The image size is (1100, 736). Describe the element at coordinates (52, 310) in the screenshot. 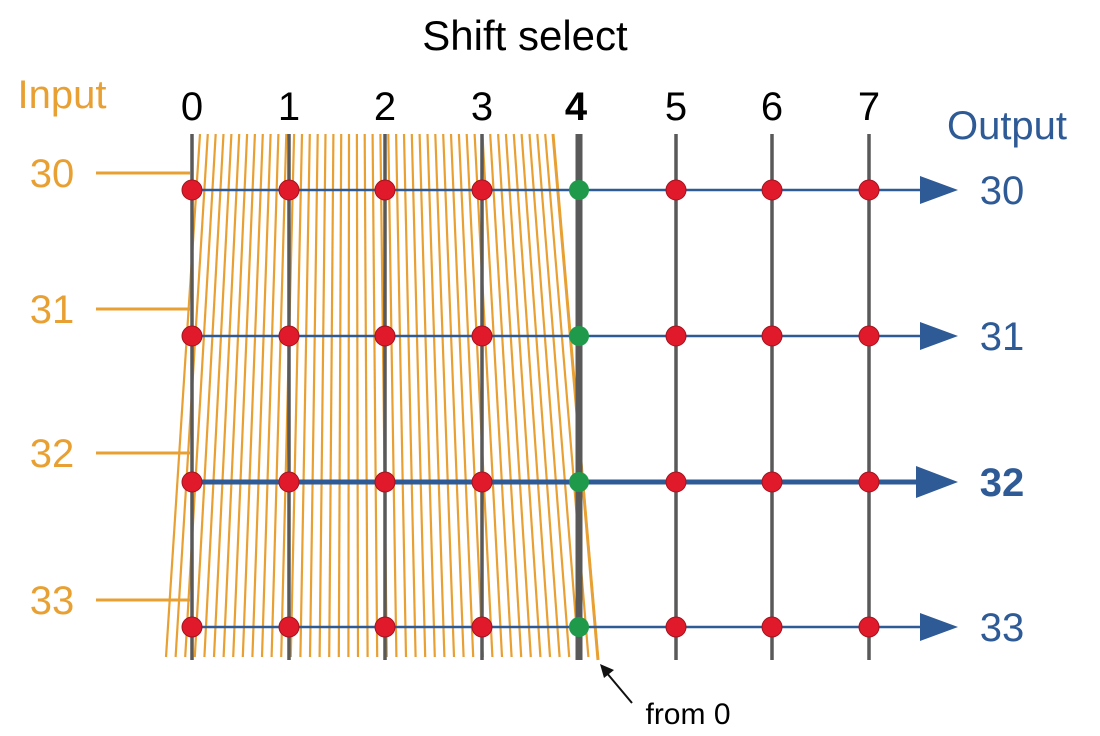

I see `input-row-label-31: 31` at that location.